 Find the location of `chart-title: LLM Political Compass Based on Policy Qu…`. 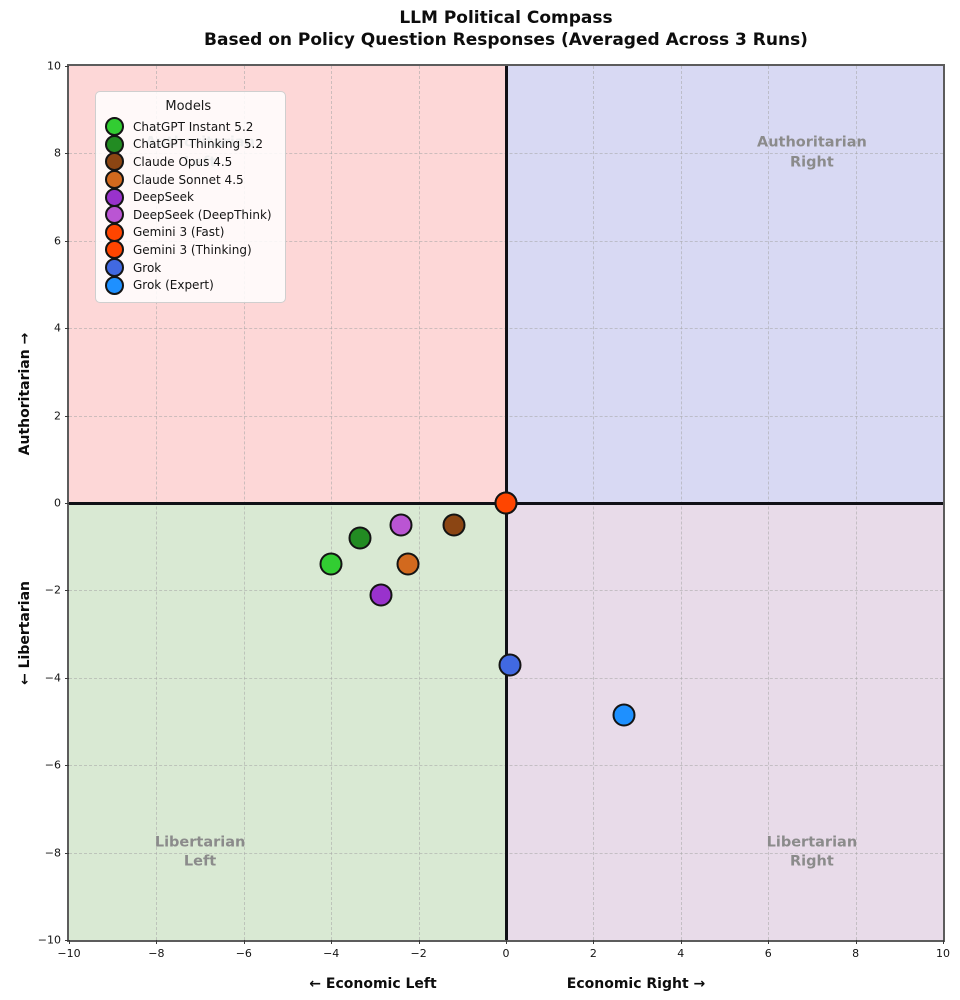

chart-title: LLM Political Compass Based on Policy Qu… is located at coordinates (506, 29).